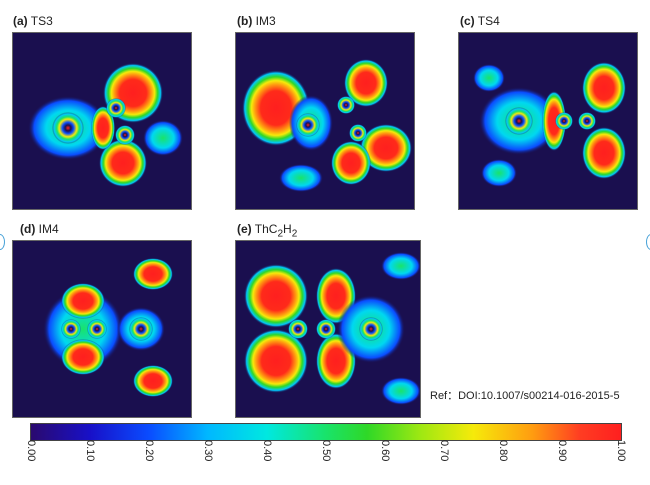 The height and width of the screenshot is (485, 650). Describe the element at coordinates (525, 396) in the screenshot. I see `reference-text: Ref：DOI:10.1007/s00214-016-2015-5` at that location.